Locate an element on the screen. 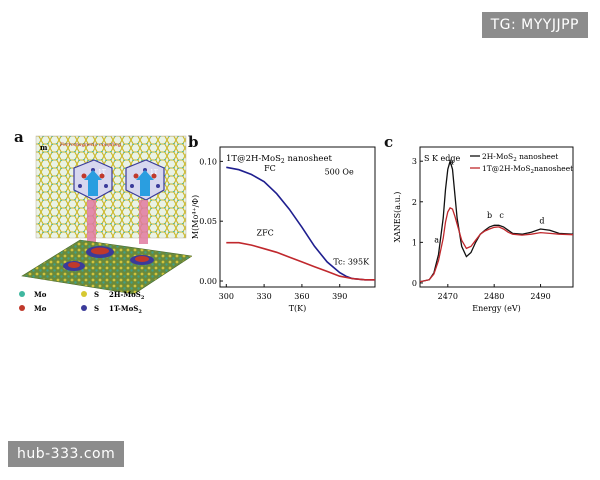  legend-mo-2h-swatch is located at coordinates (22, 294).